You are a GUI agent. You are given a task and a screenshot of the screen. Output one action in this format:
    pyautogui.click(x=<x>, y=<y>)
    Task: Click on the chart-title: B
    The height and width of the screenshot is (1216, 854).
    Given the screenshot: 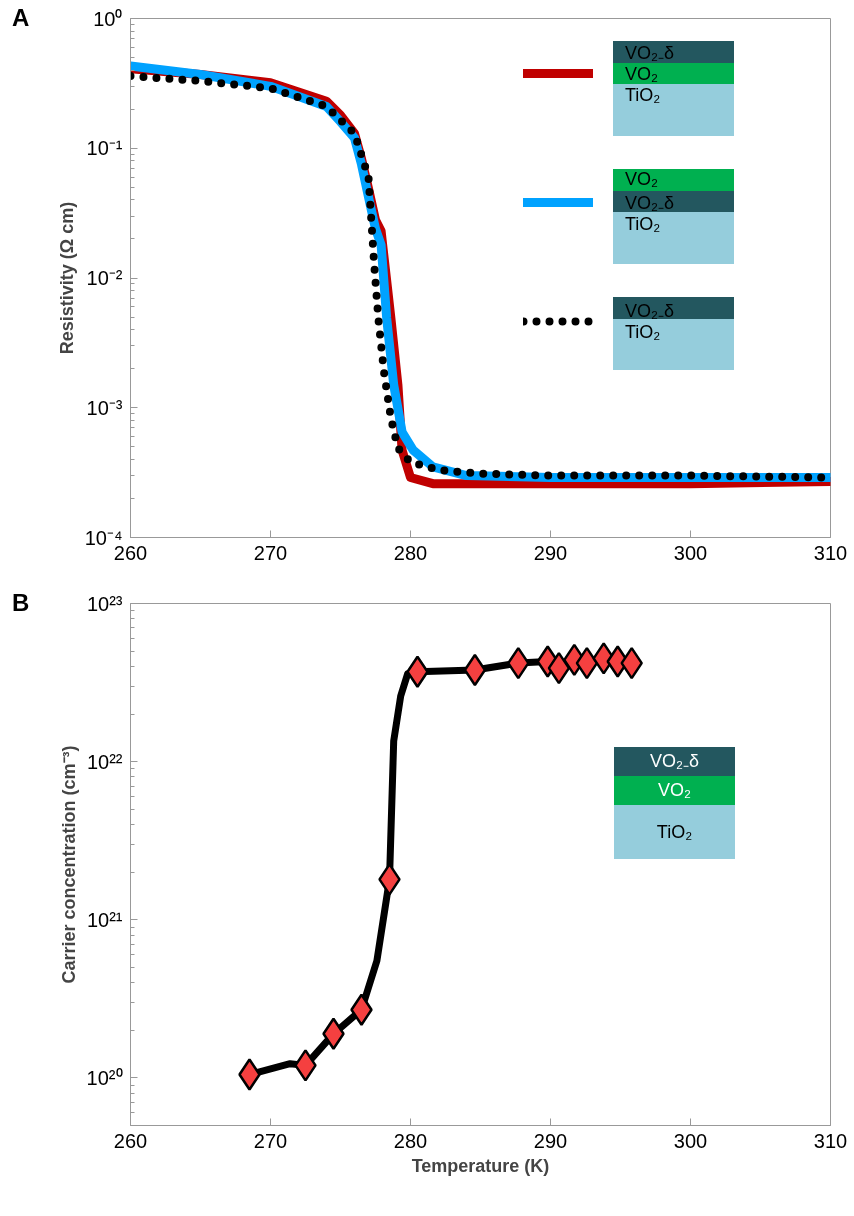 What is the action you would take?
    pyautogui.click(x=21, y=603)
    